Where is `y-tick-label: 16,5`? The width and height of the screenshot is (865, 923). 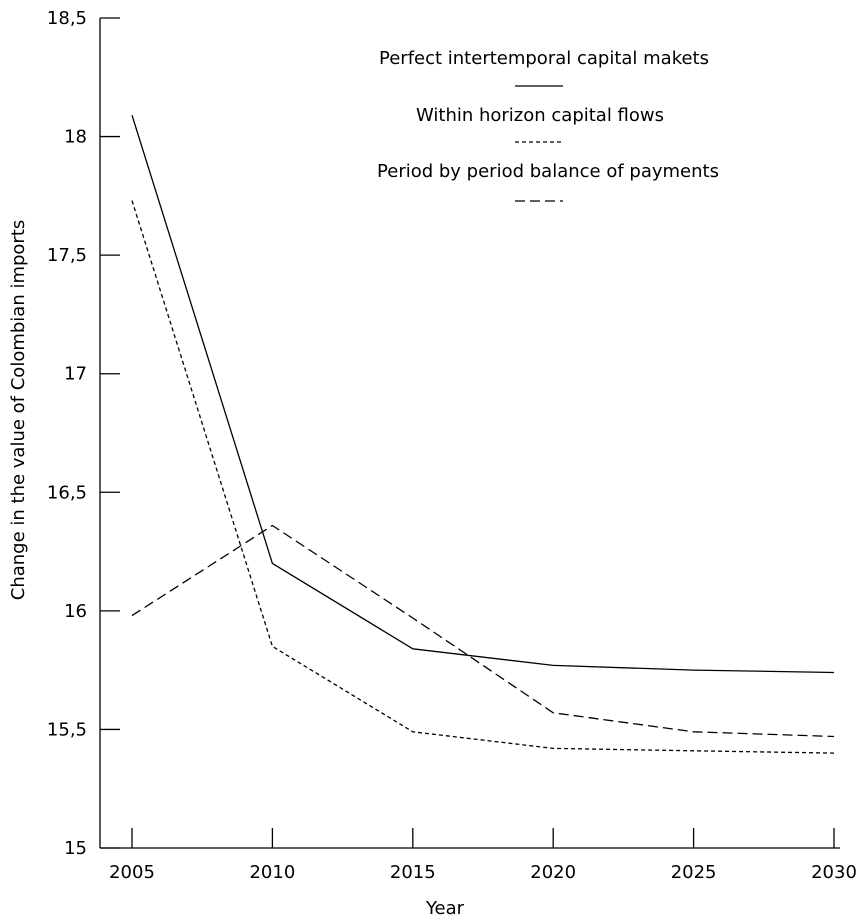
y-tick-label: 16,5 is located at coordinates (67, 492).